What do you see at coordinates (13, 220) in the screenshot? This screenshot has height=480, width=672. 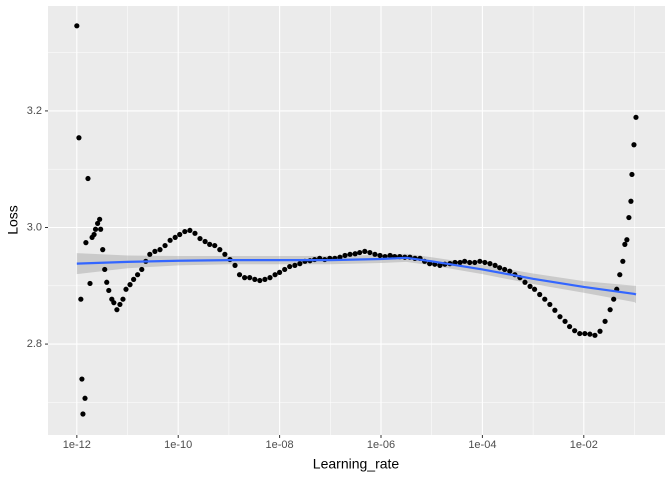 I see `y-axis-title: Loss` at bounding box center [13, 220].